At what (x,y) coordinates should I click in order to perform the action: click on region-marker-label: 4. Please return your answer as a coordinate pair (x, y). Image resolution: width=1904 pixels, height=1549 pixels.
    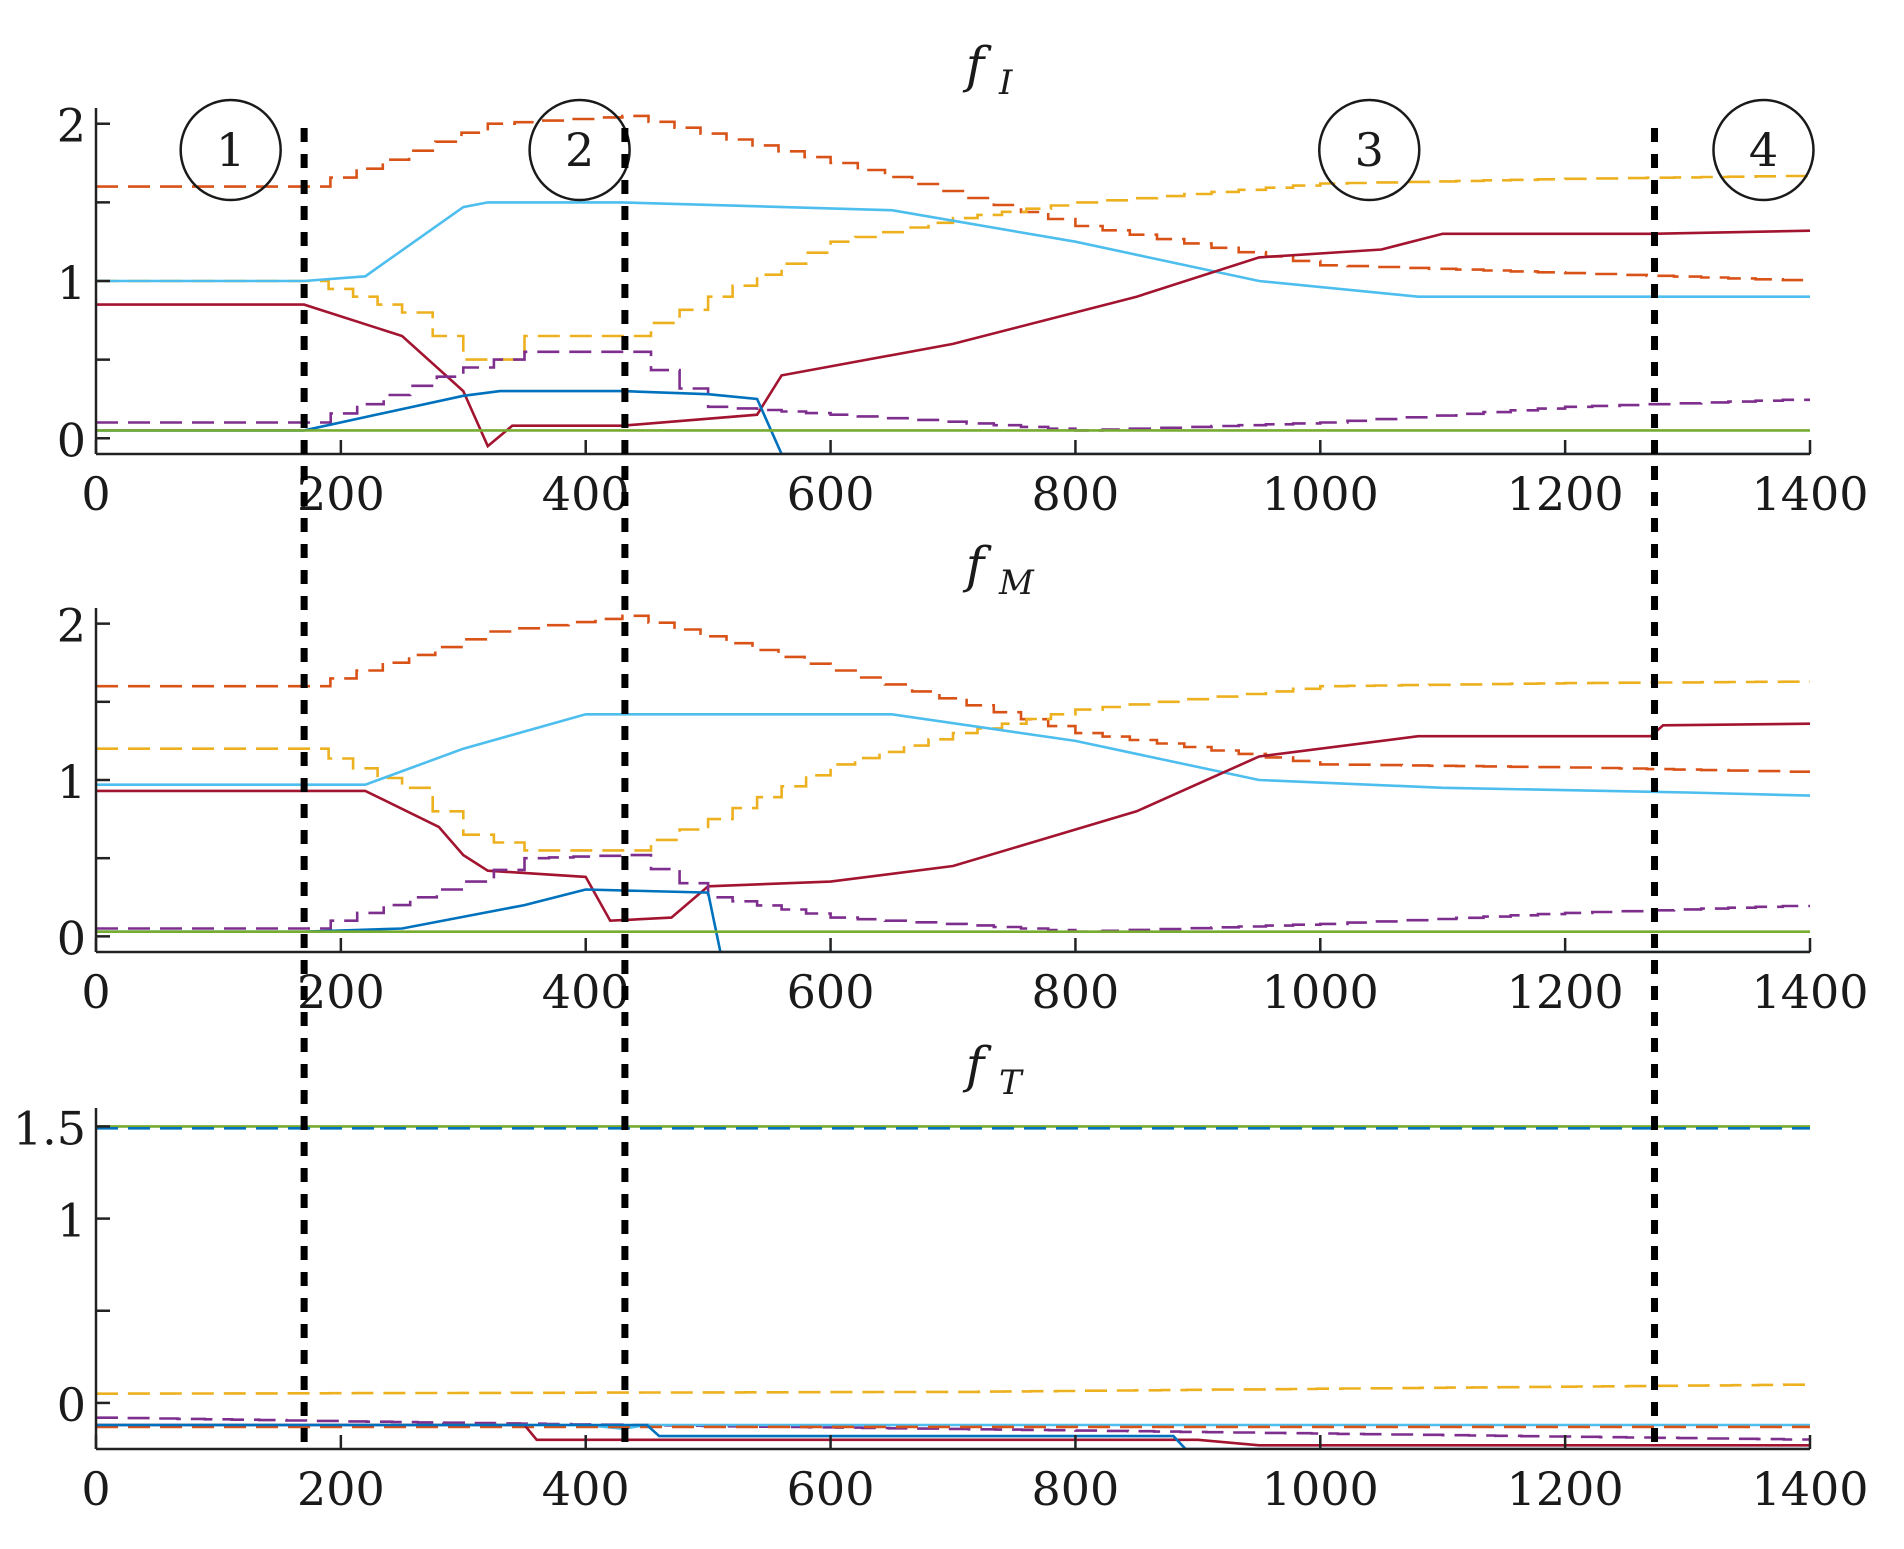
    Looking at the image, I should click on (1763, 150).